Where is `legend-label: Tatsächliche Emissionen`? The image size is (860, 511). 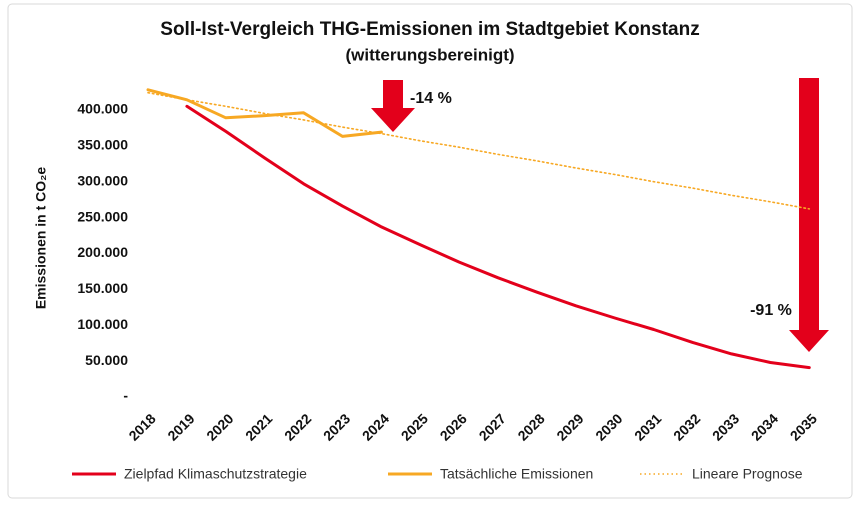 legend-label: Tatsächliche Emissionen is located at coordinates (516, 474).